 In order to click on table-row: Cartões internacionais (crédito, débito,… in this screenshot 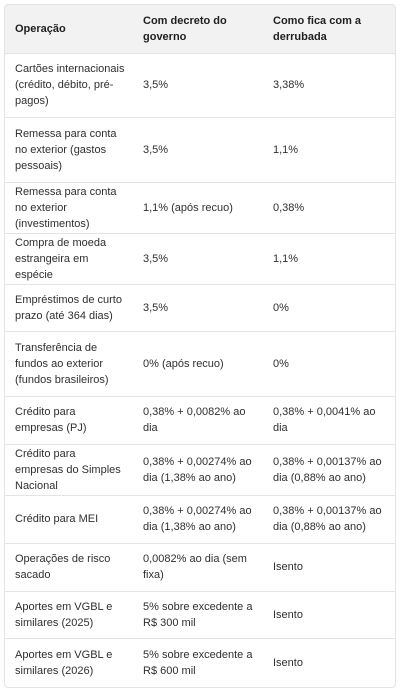, I will do `click(200, 85)`.